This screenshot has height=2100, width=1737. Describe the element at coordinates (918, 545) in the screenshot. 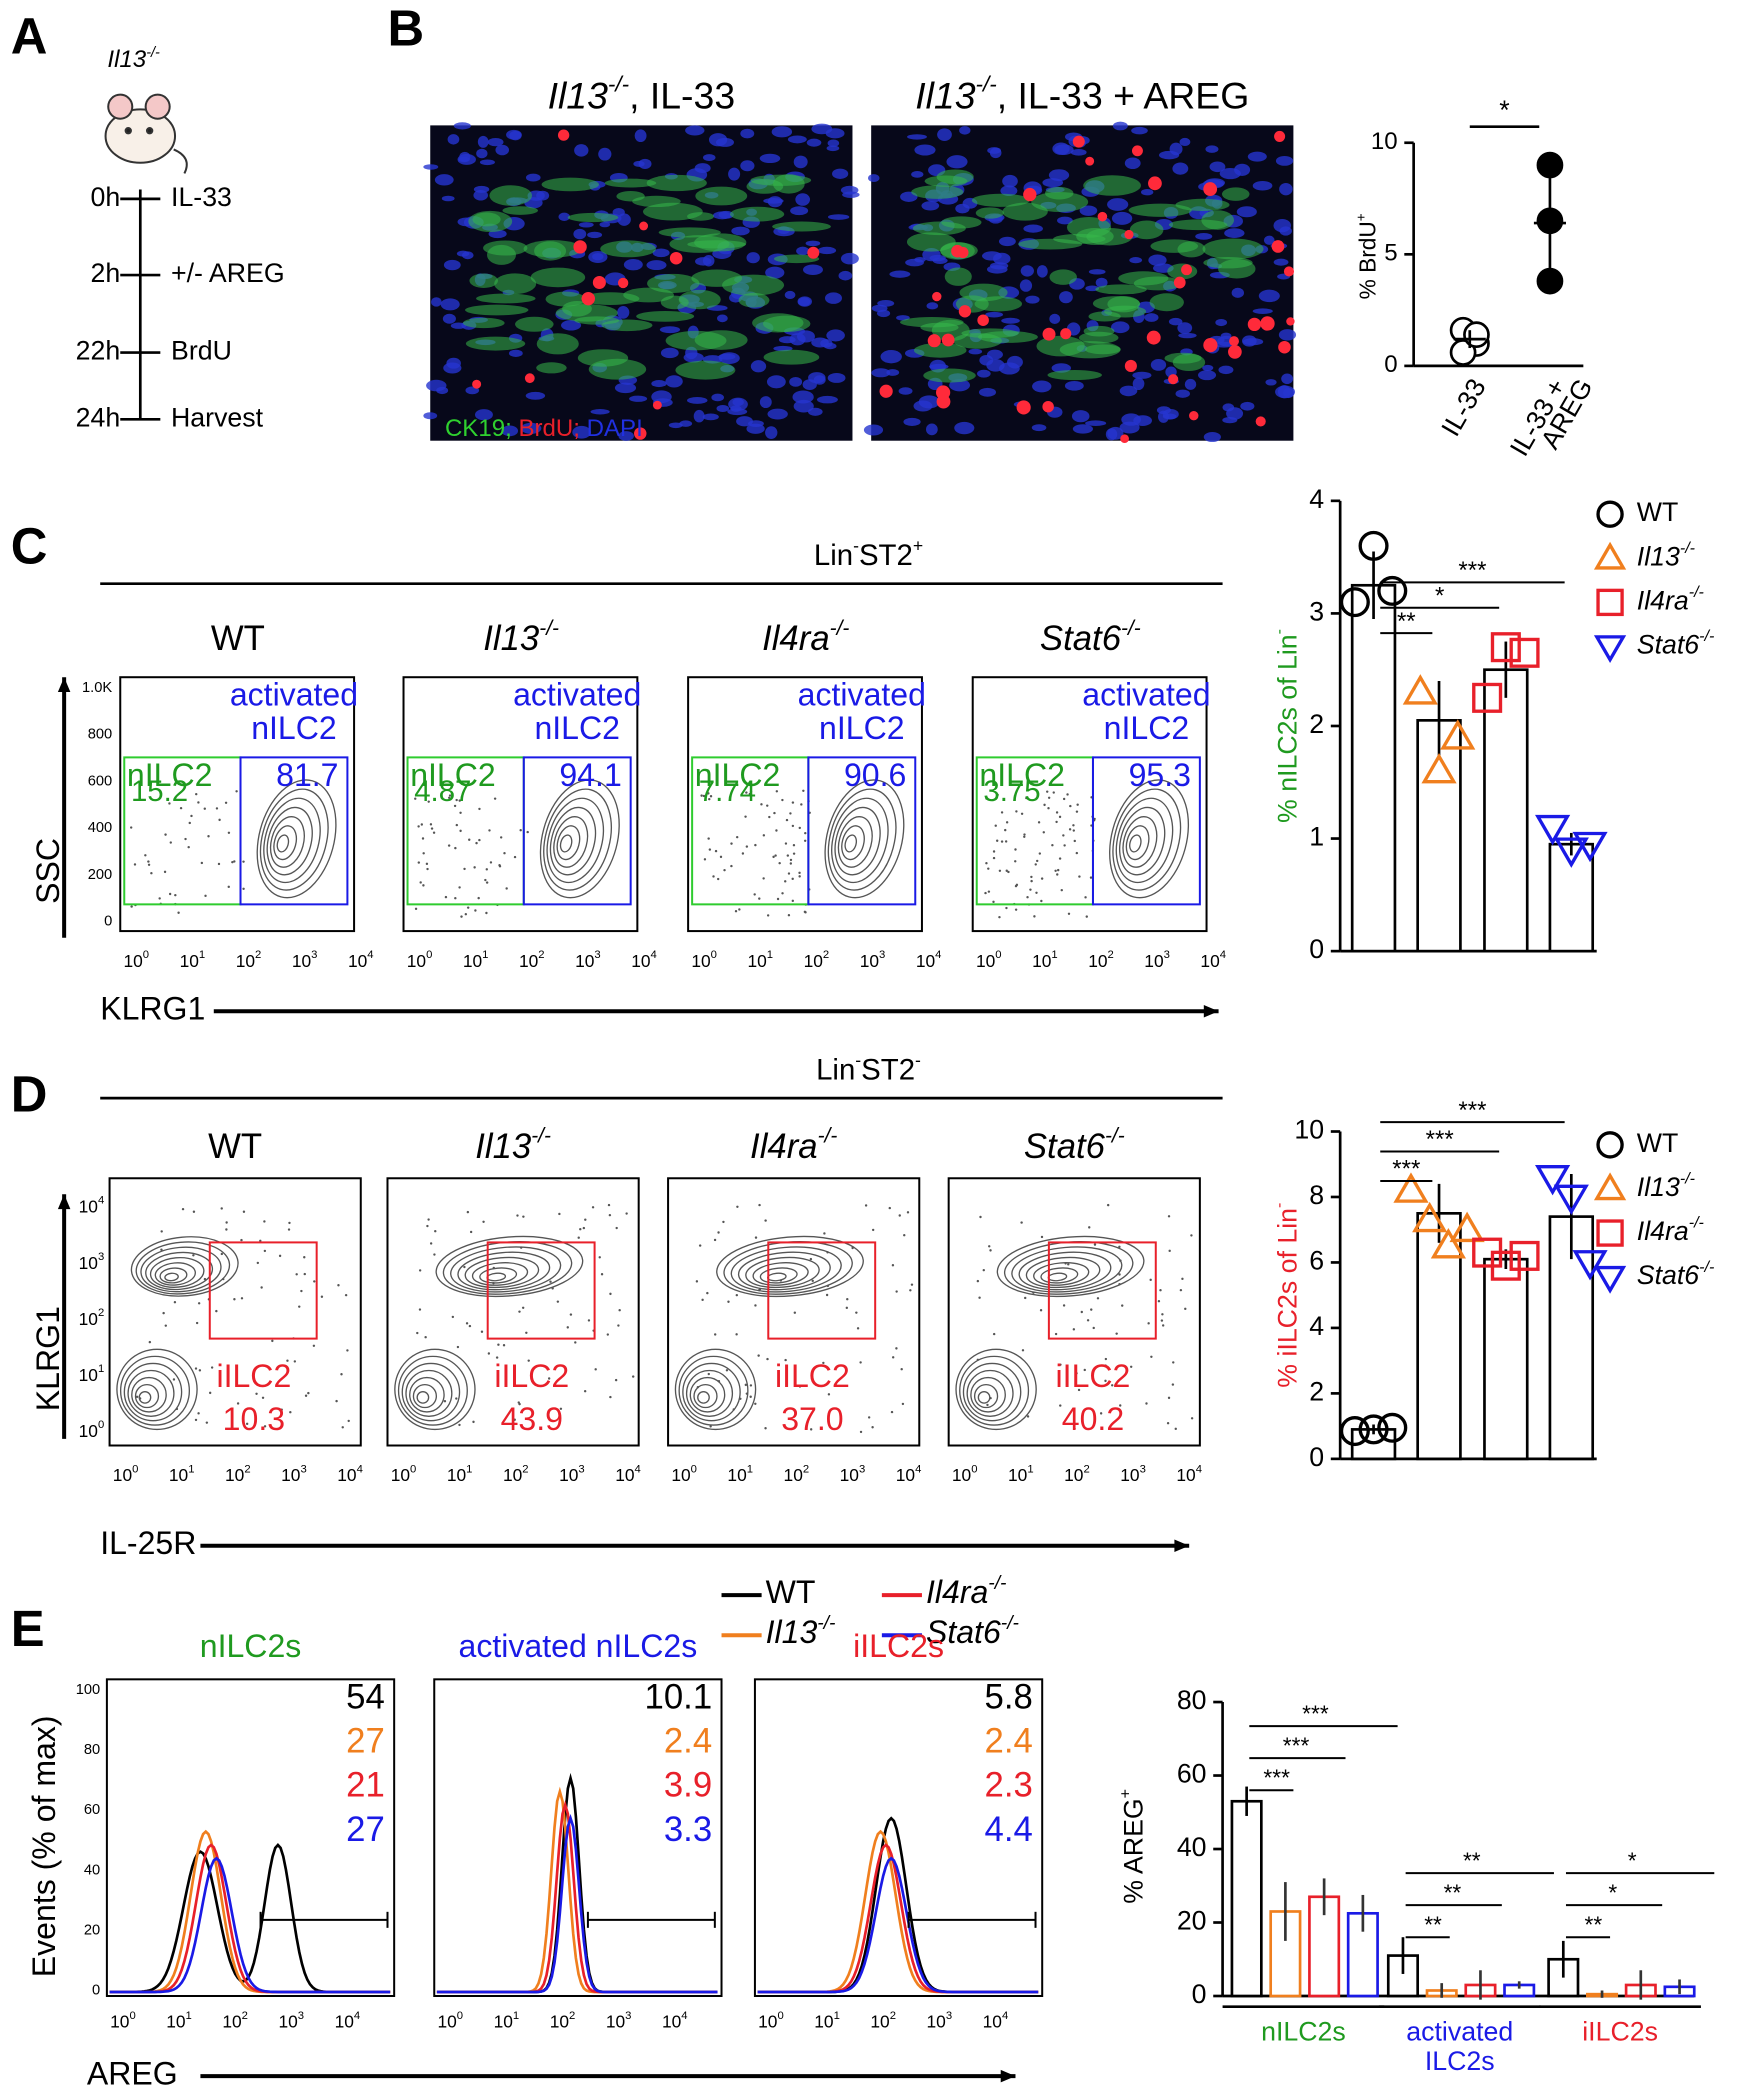

I see `text-part: +` at that location.